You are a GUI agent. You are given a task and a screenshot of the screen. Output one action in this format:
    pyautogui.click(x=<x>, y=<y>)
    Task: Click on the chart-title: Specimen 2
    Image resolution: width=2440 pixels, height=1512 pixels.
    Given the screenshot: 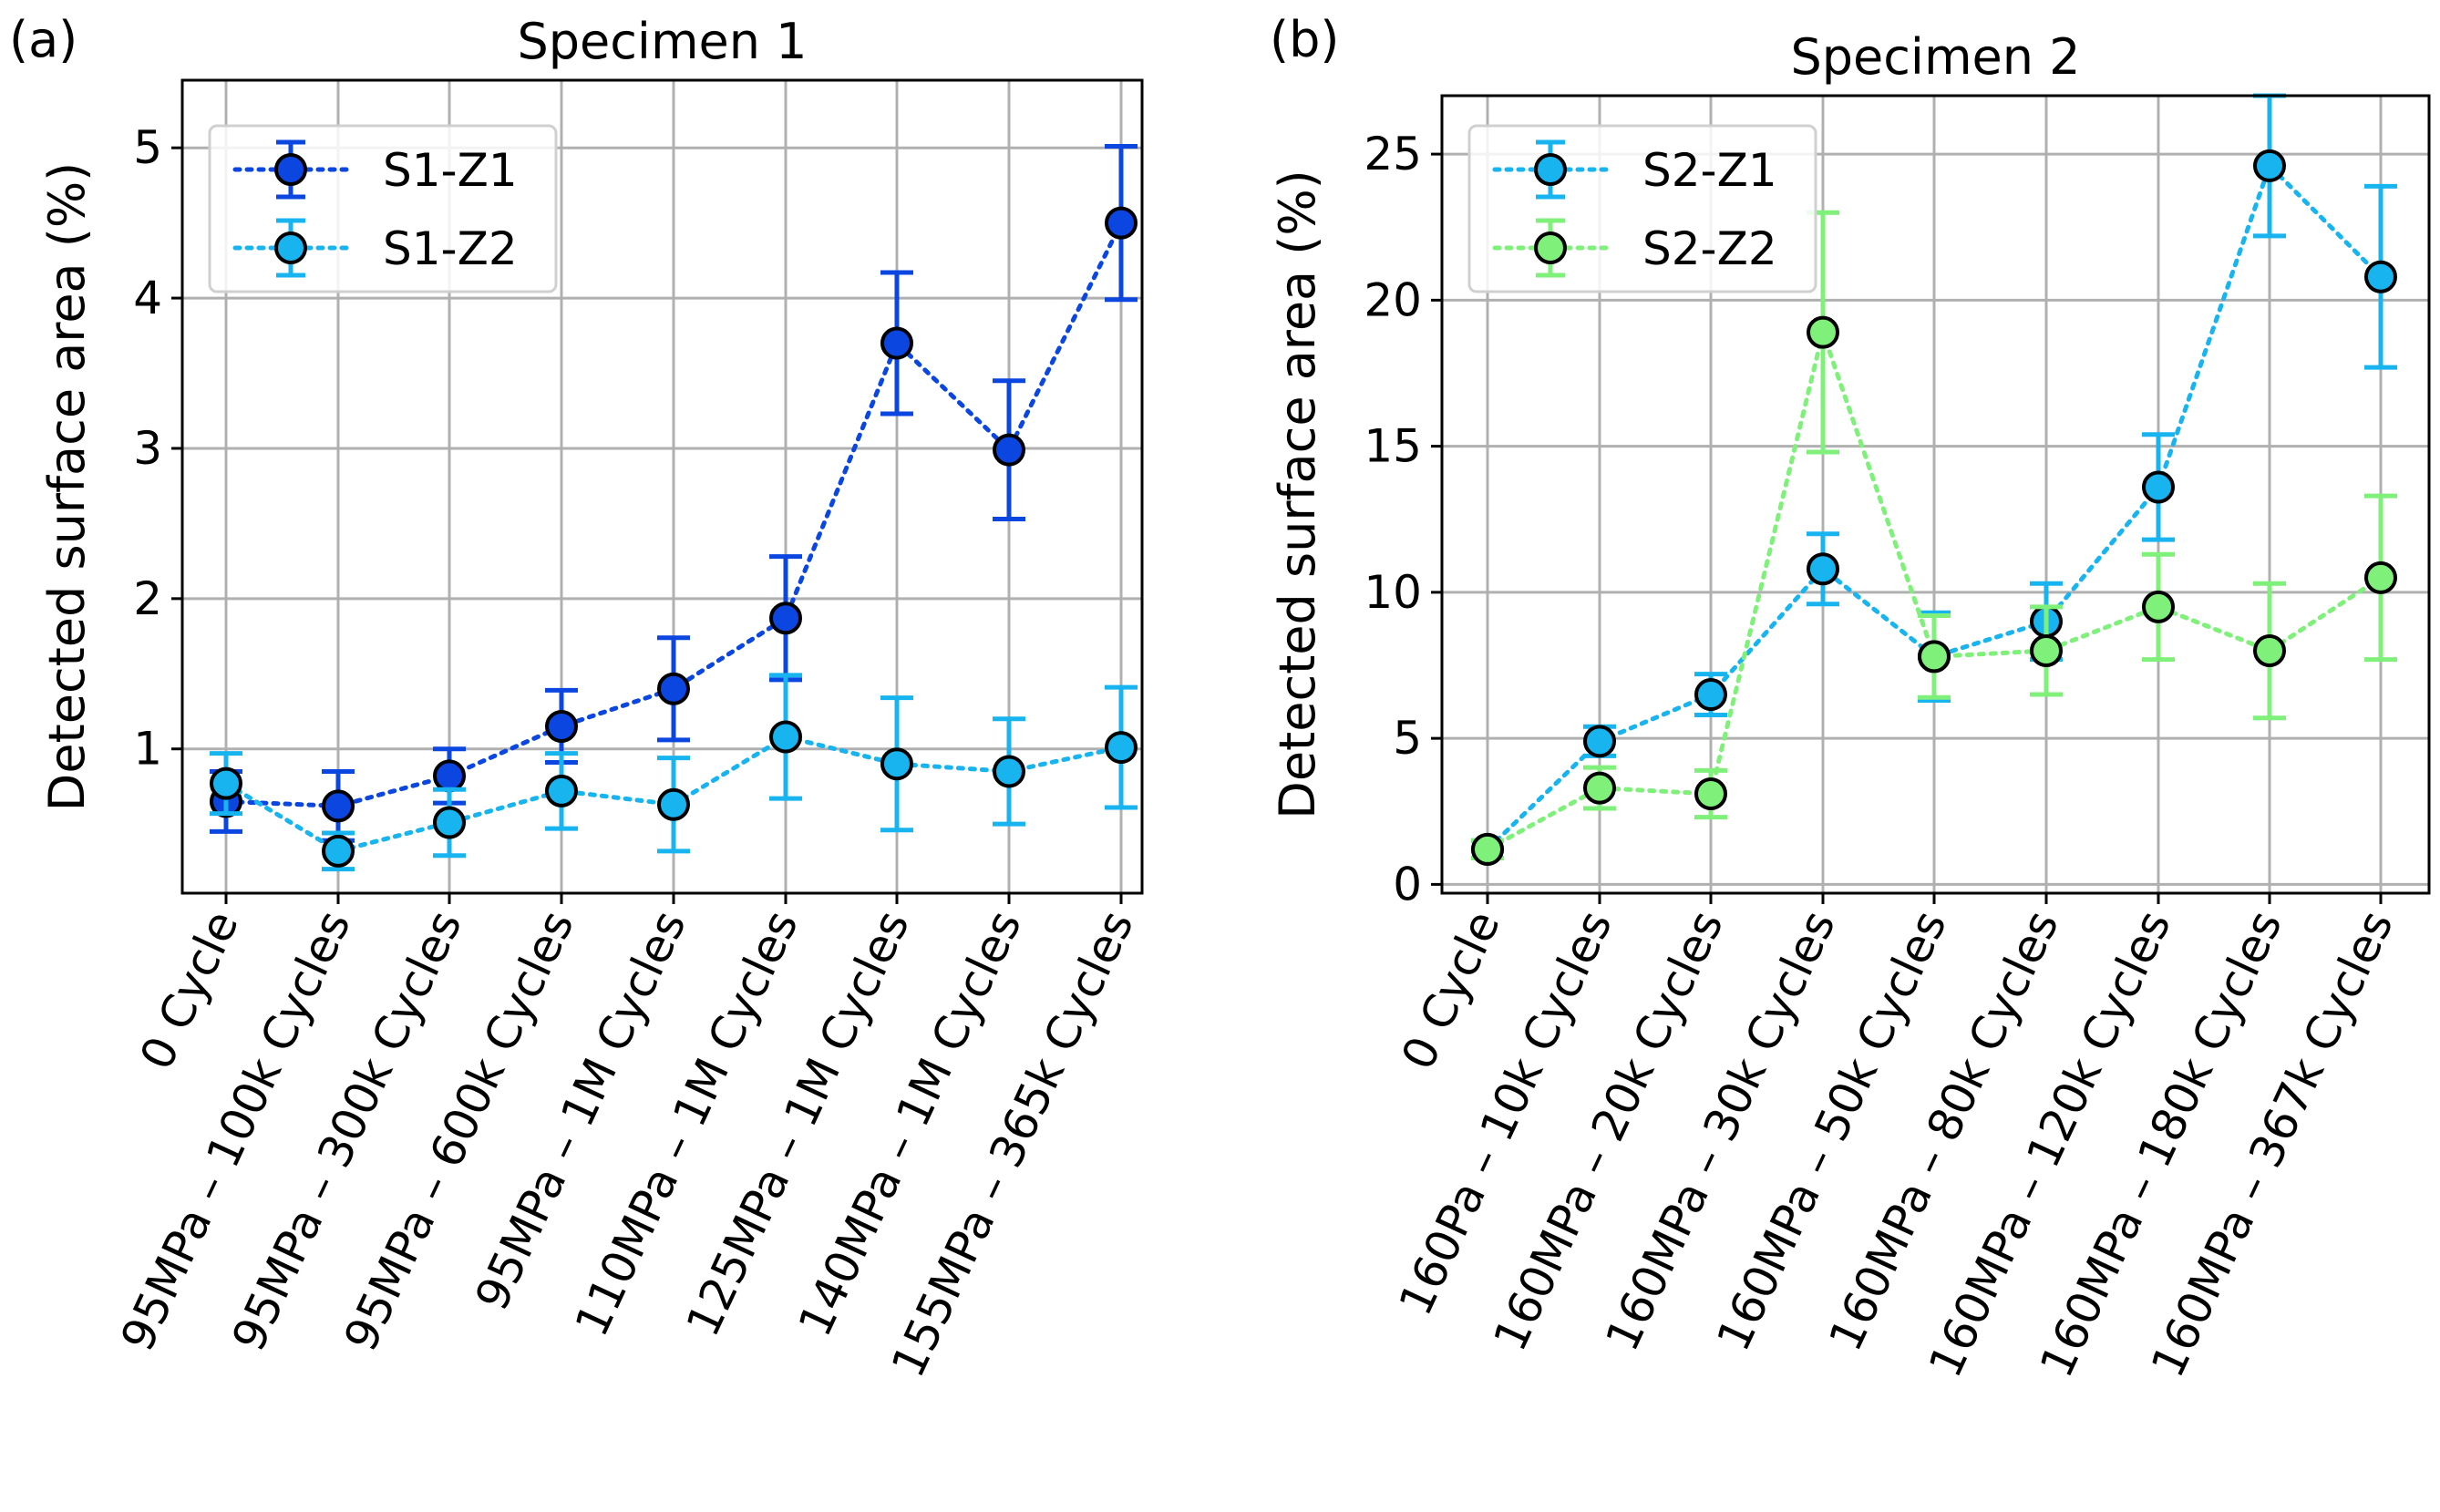 What is the action you would take?
    pyautogui.click(x=1935, y=57)
    